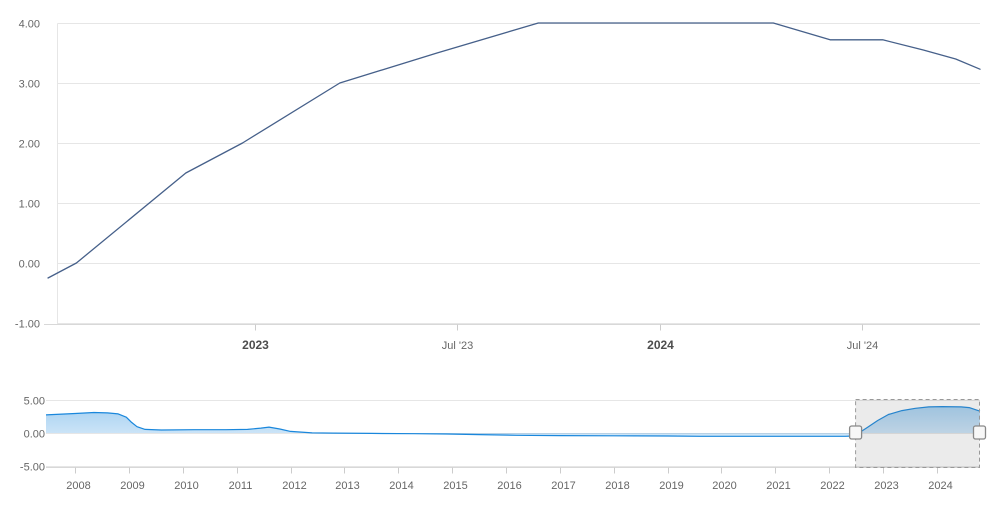 The width and height of the screenshot is (993, 520). I want to click on main-y-axis-label: 3.00, so click(29, 85).